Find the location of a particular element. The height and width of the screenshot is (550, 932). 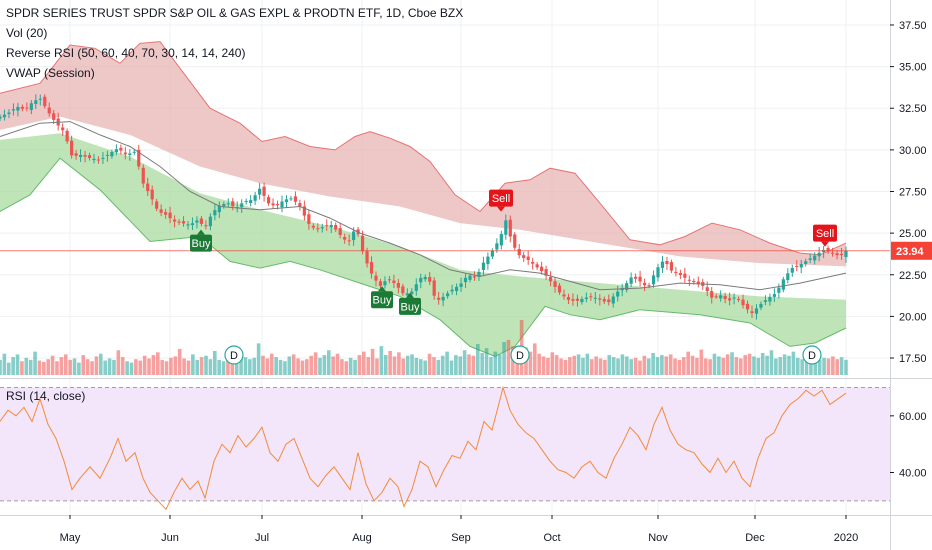

y-tick-label: 32.50 is located at coordinates (913, 109).